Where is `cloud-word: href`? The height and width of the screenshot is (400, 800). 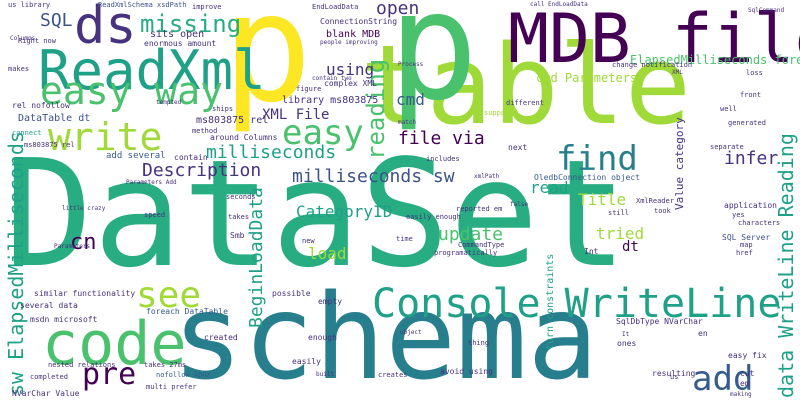
cloud-word: href is located at coordinates (744, 253).